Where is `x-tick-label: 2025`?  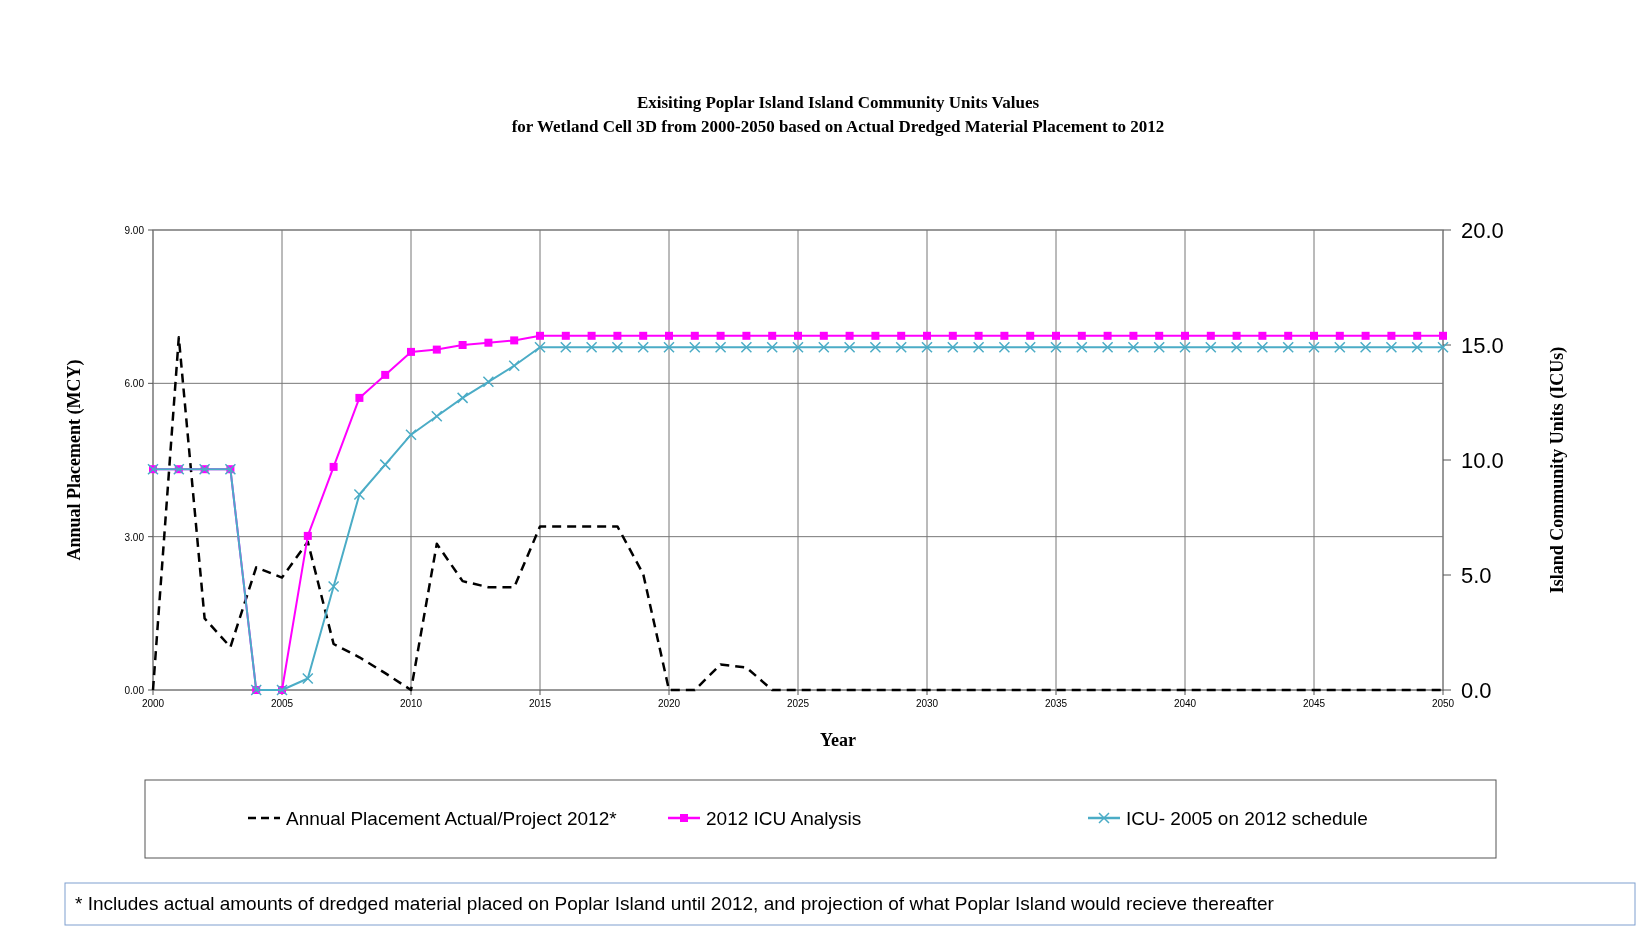
x-tick-label: 2025 is located at coordinates (798, 703).